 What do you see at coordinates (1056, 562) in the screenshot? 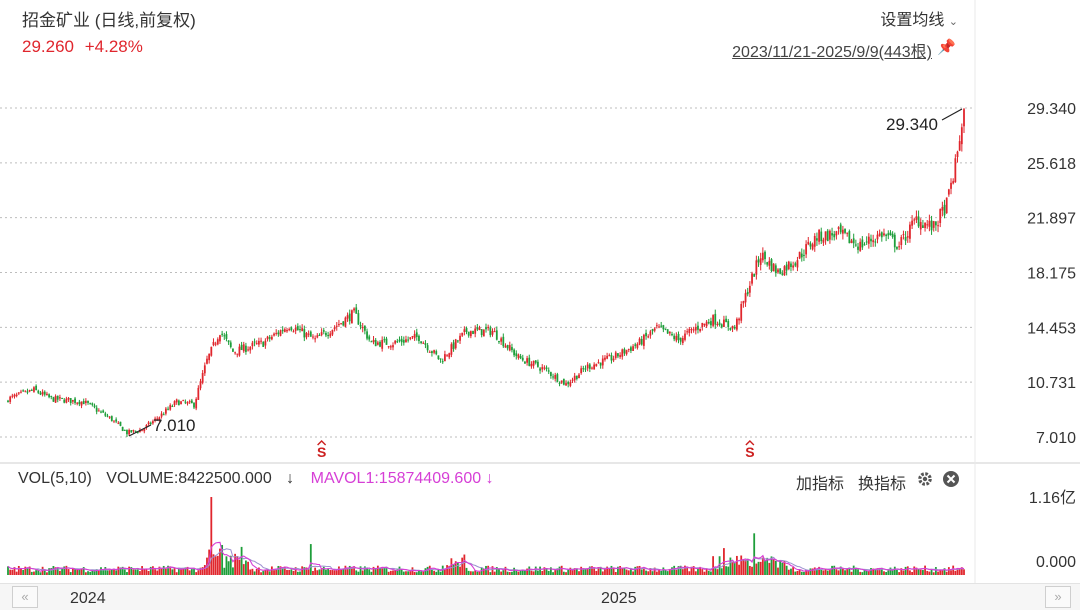
I see `vol-tick-label: 0.000` at bounding box center [1056, 562].